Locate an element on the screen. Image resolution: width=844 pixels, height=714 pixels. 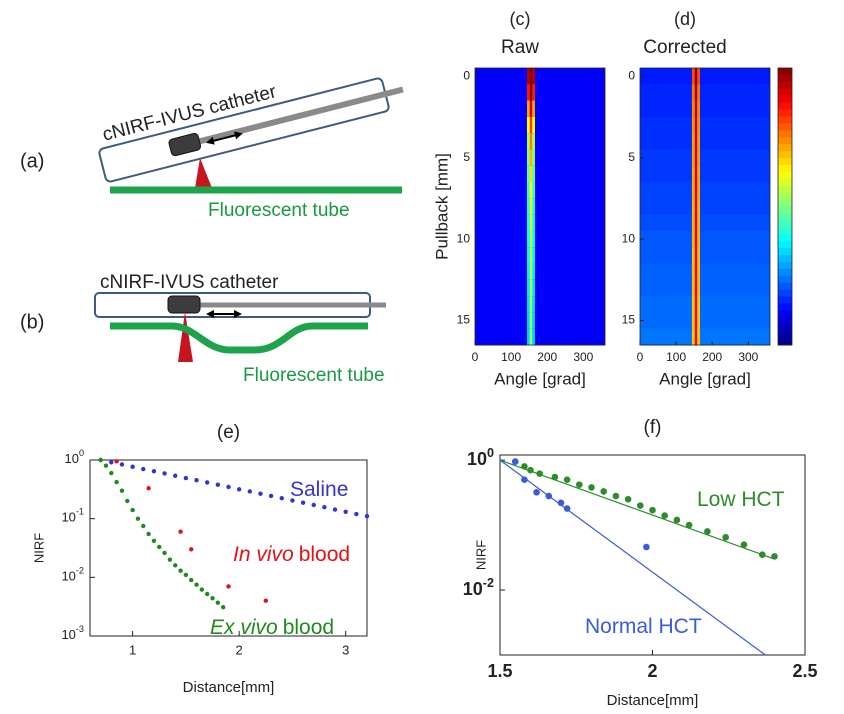
tube is located at coordinates (239, 338).